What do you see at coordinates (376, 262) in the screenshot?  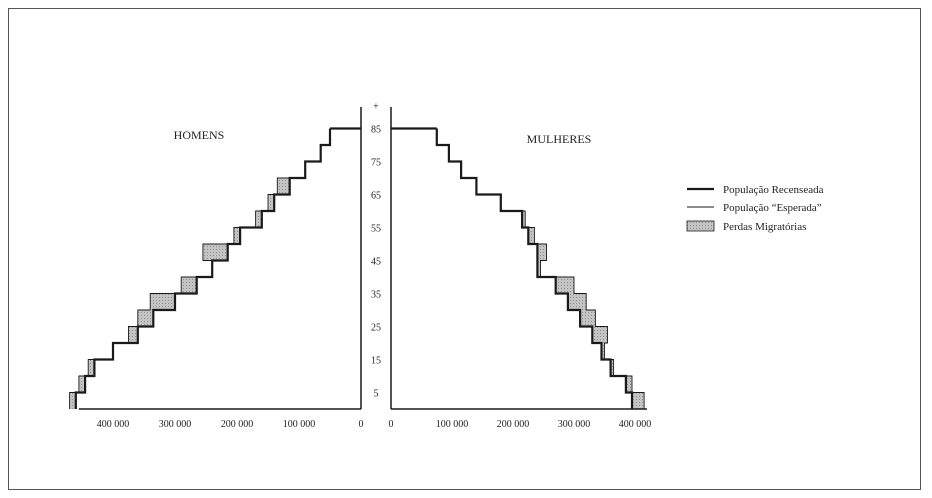 I see `age-tick-45: 45` at bounding box center [376, 262].